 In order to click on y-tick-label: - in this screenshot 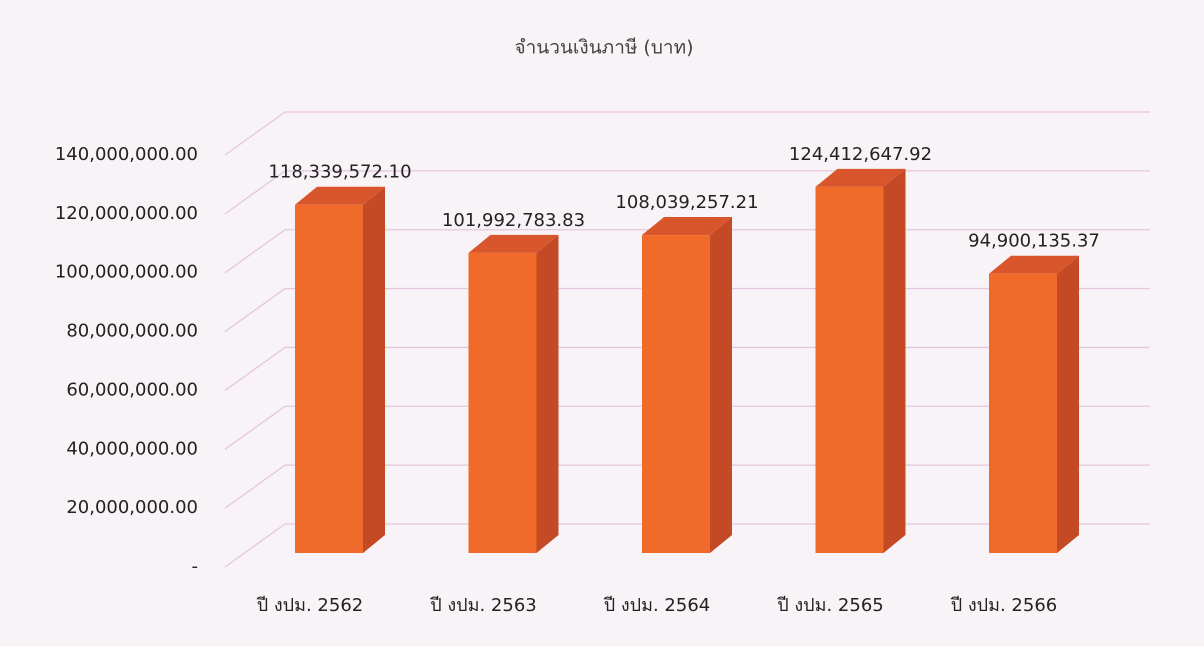, I will do `click(195, 566)`.